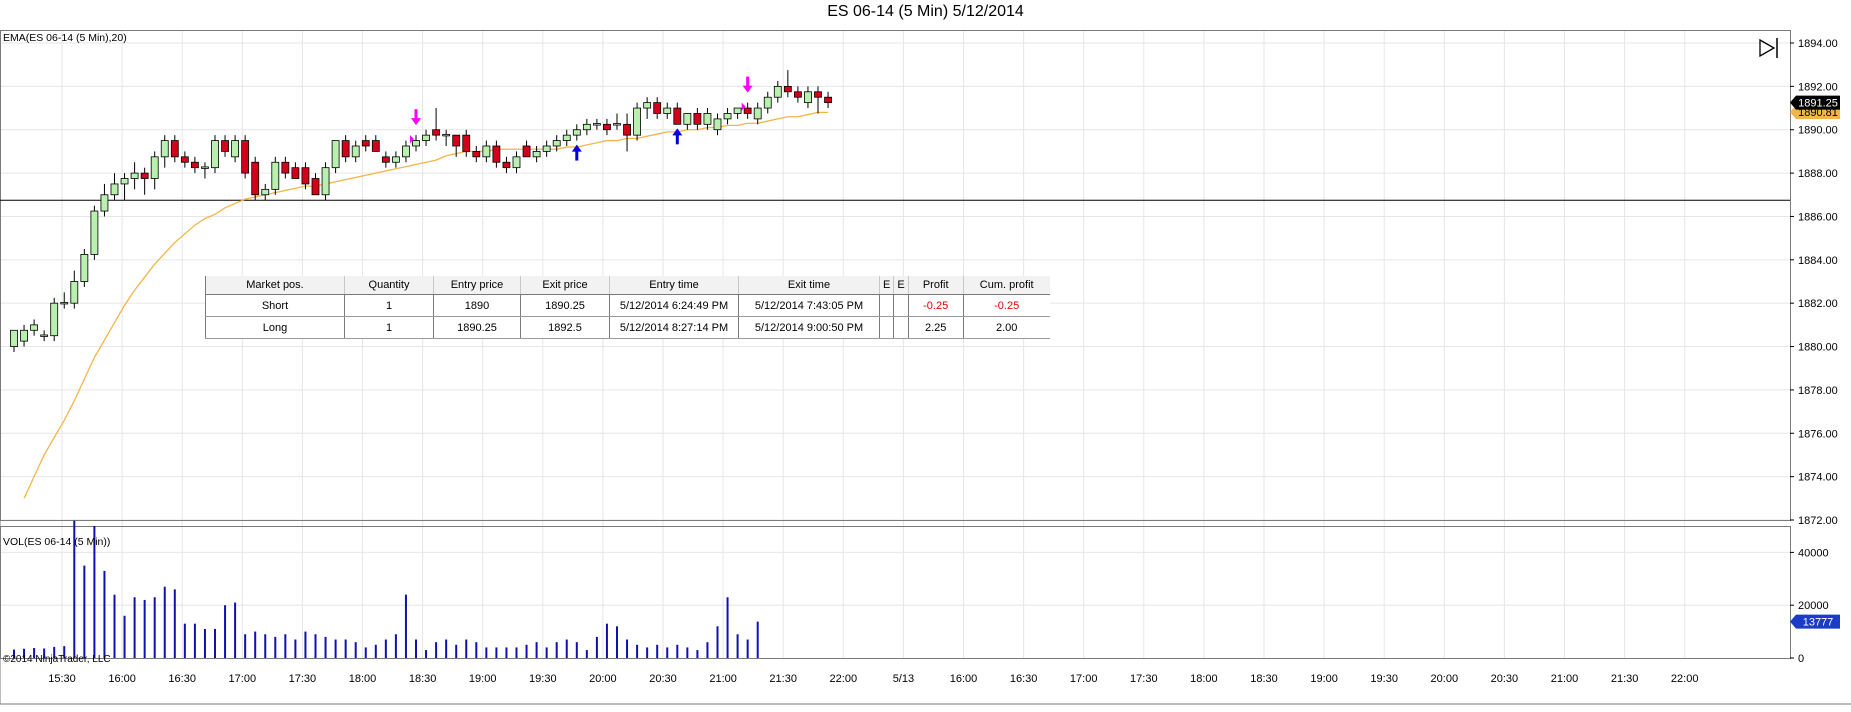 The image size is (1851, 712). Describe the element at coordinates (477, 285) in the screenshot. I see `col-entry-price: Entry price` at that location.